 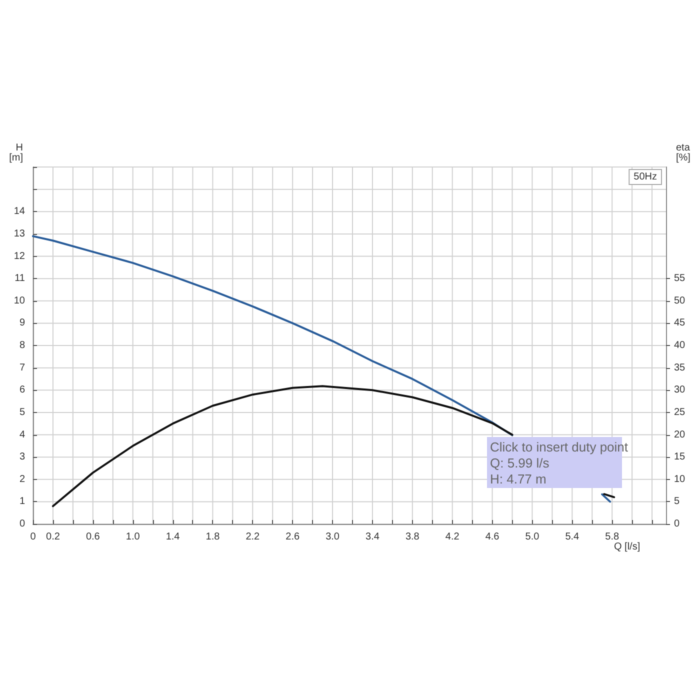 What do you see at coordinates (22, 368) in the screenshot?
I see `y-tick-label: 7` at bounding box center [22, 368].